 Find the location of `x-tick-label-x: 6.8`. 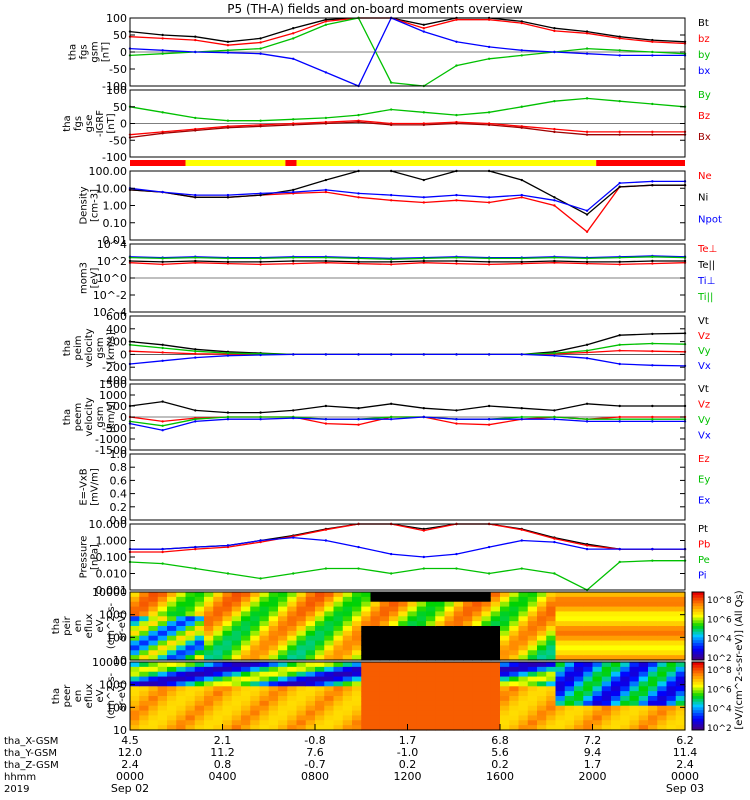

x-tick-label-x: 6.8 is located at coordinates (500, 740).